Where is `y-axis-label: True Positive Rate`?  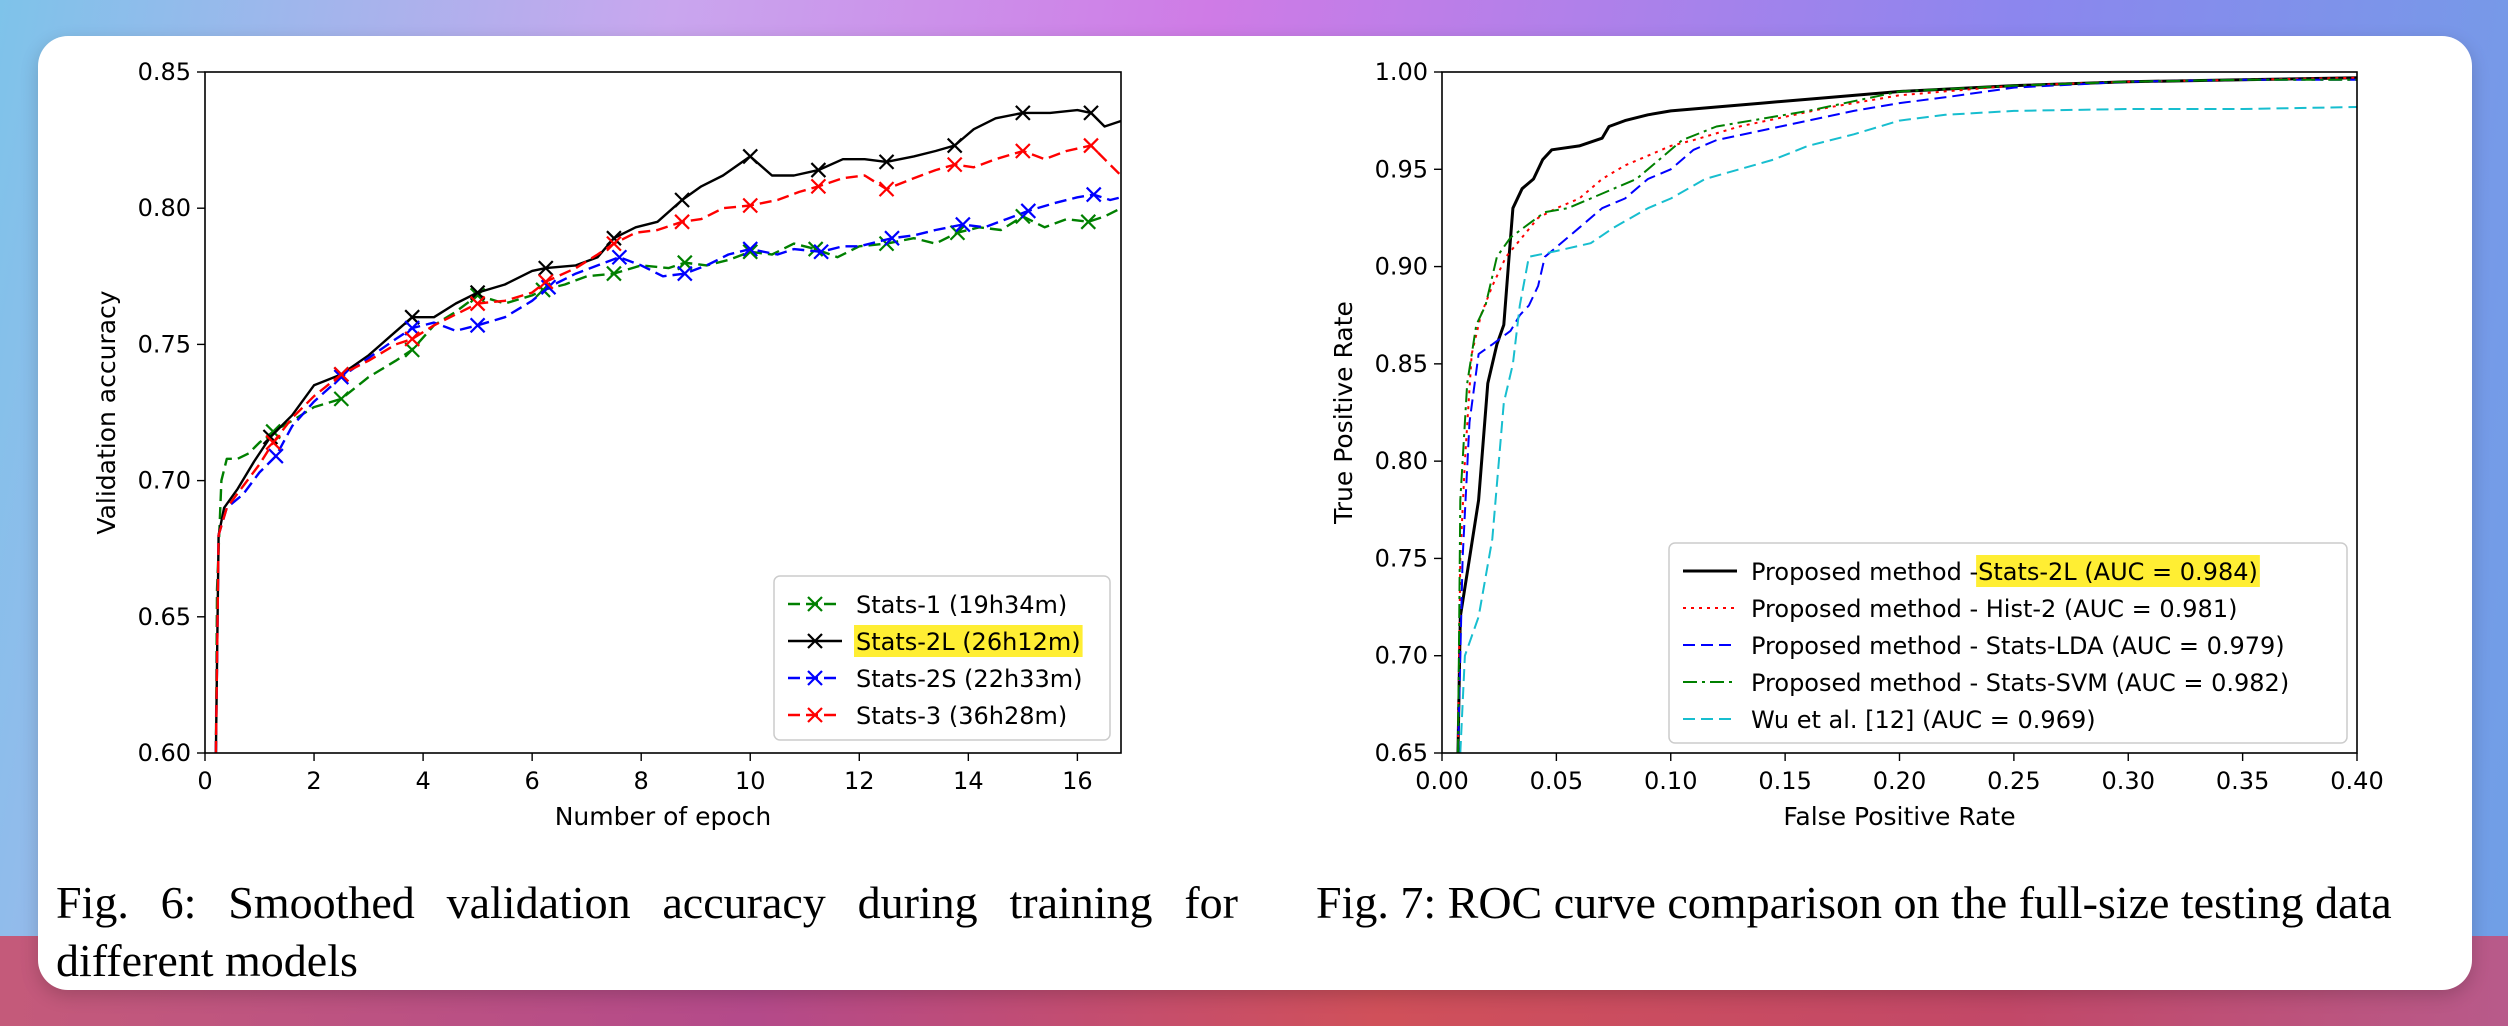
y-axis-label: True Positive Rate is located at coordinates (1343, 413).